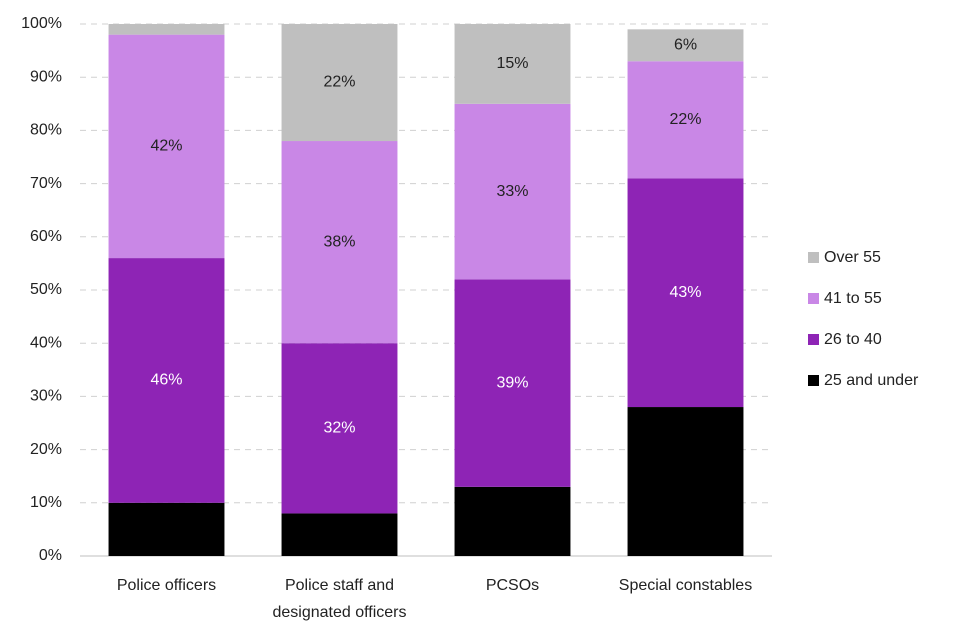 The height and width of the screenshot is (640, 960). What do you see at coordinates (46, 130) in the screenshot?
I see `y-tick-label: 80%` at bounding box center [46, 130].